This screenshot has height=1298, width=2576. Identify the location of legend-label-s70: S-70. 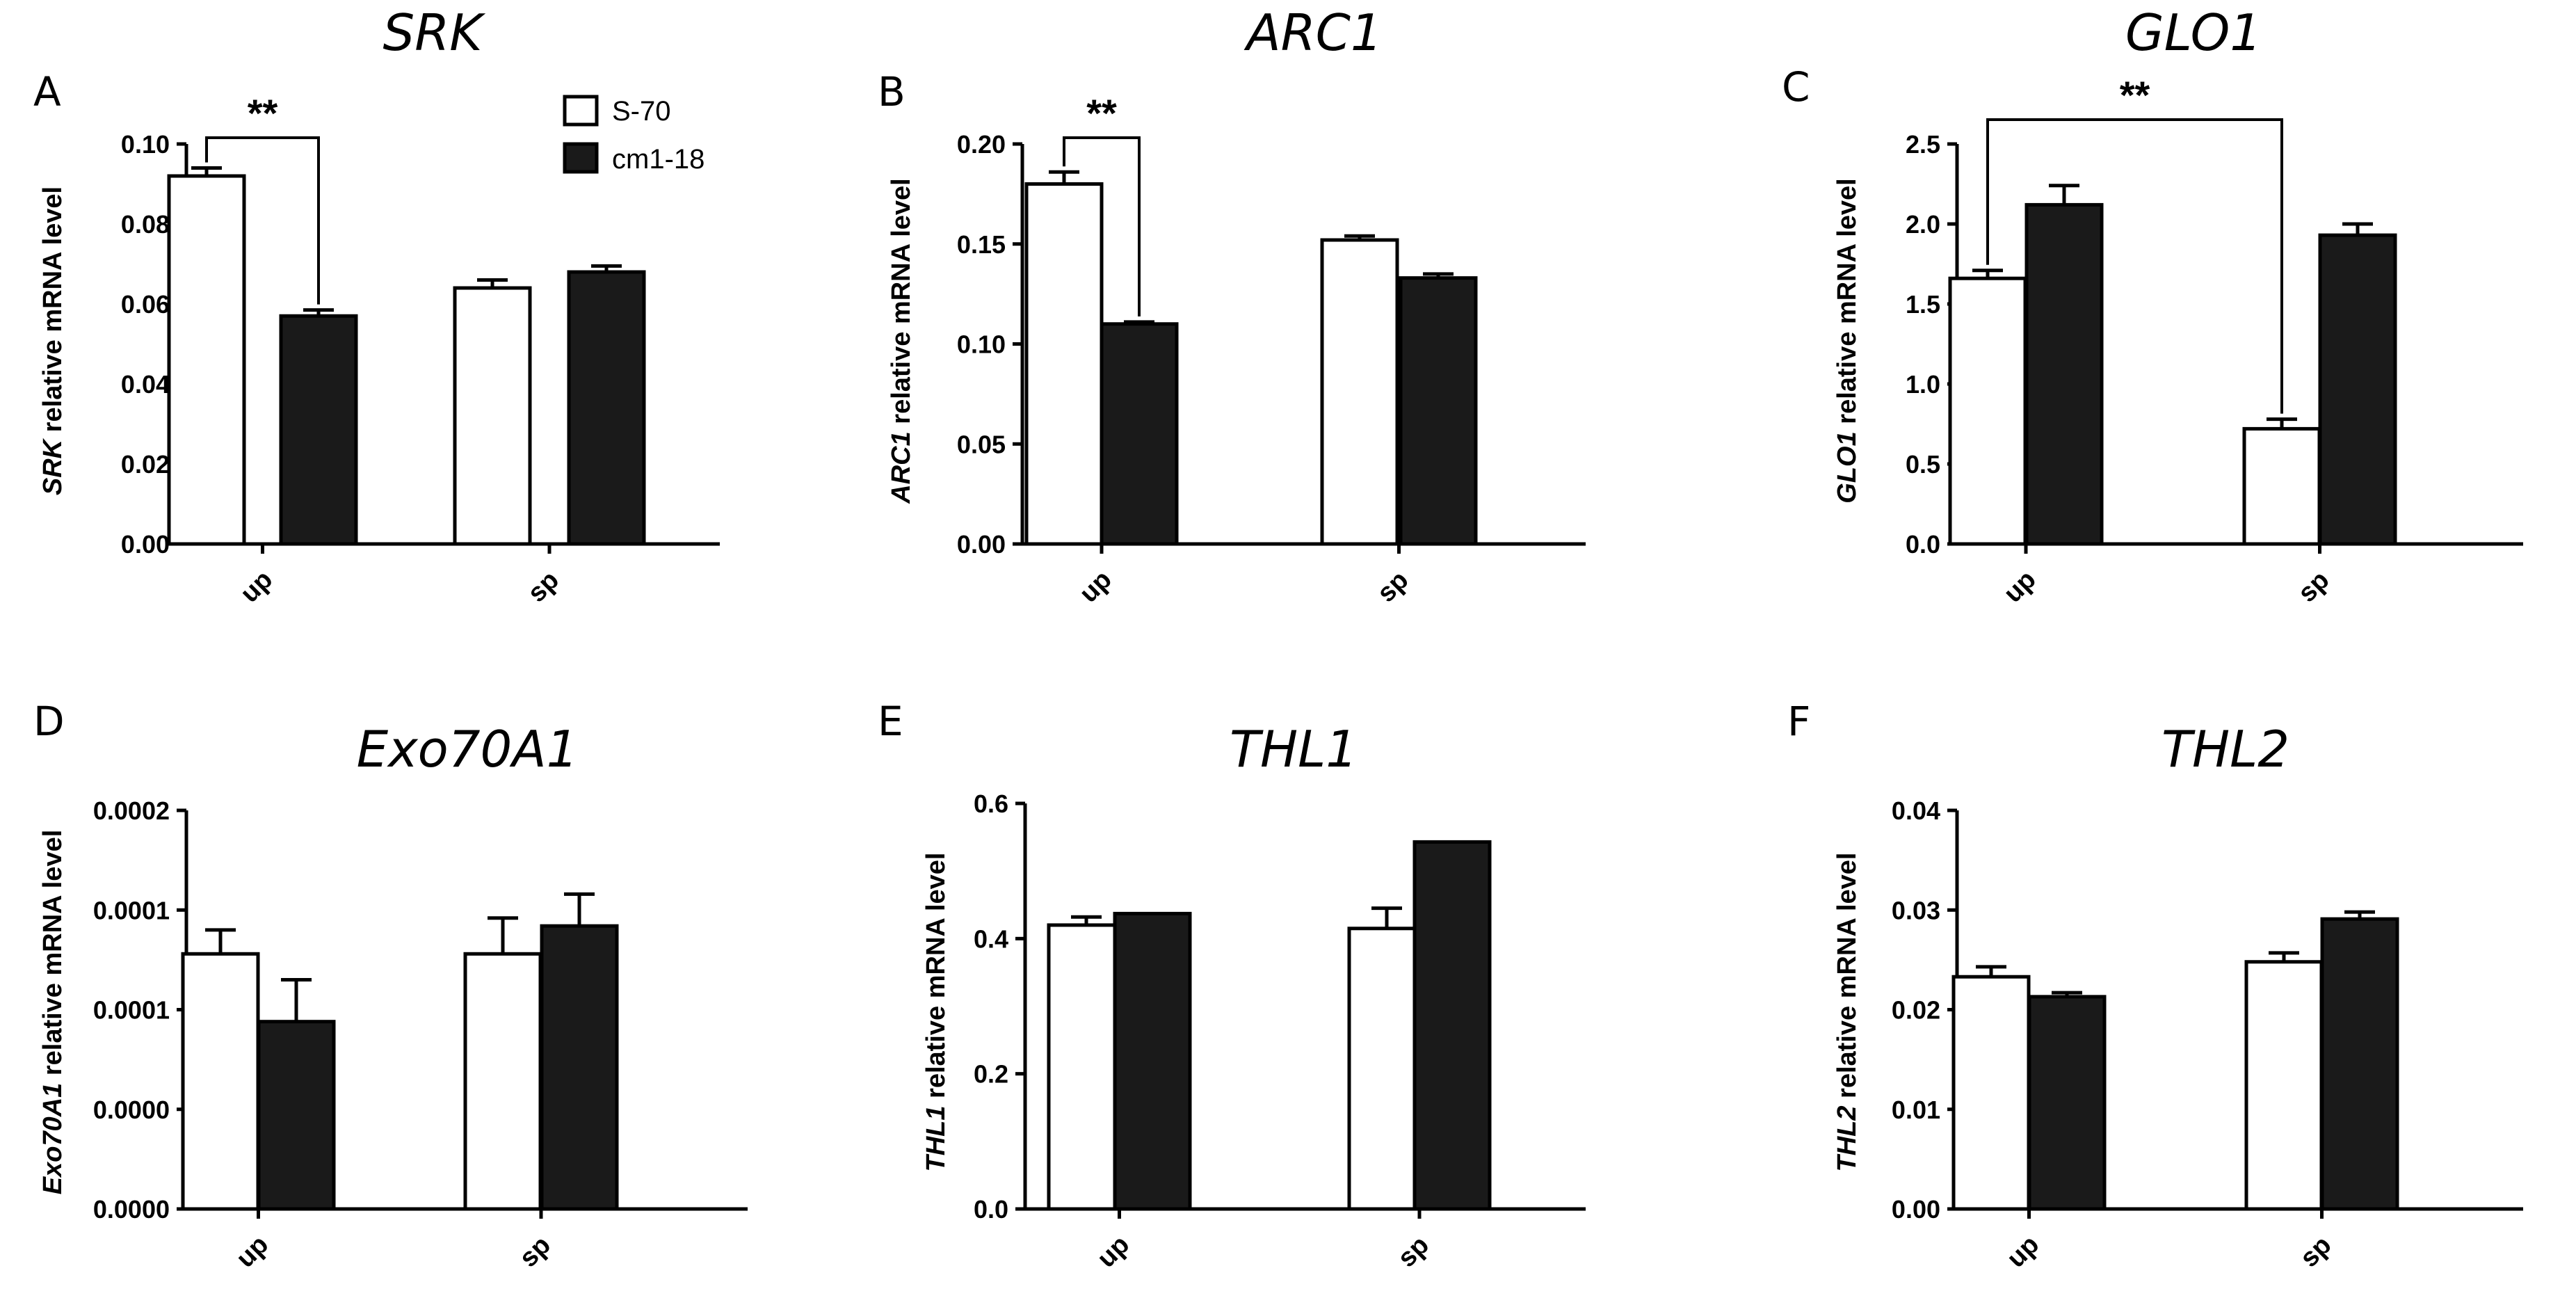
(642, 111).